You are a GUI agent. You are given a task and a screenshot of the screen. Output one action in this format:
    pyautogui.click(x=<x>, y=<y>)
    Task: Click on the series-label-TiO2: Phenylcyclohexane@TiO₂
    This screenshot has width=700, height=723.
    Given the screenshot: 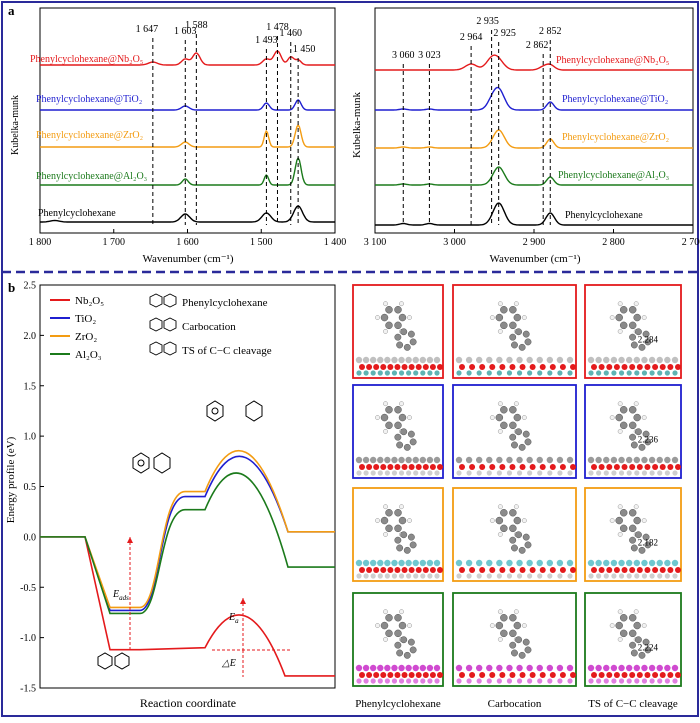 What is the action you would take?
    pyautogui.click(x=89, y=99)
    